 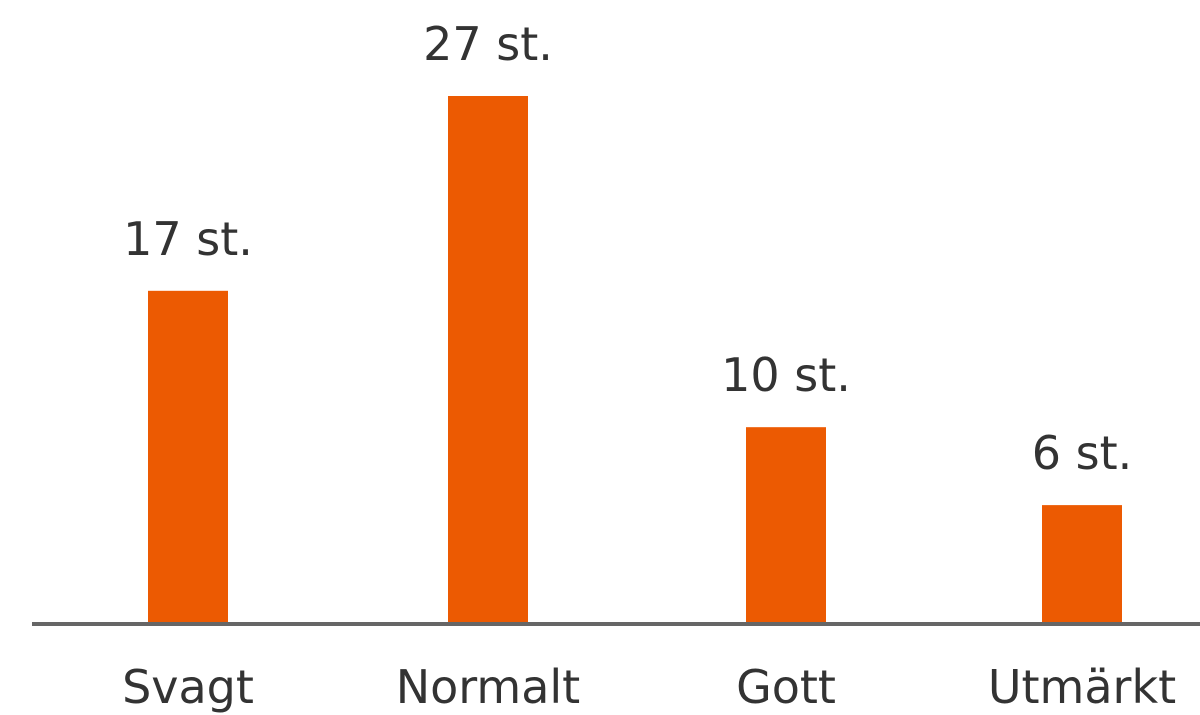 I want to click on category-label-svagt: Svagt, so click(x=188, y=687).